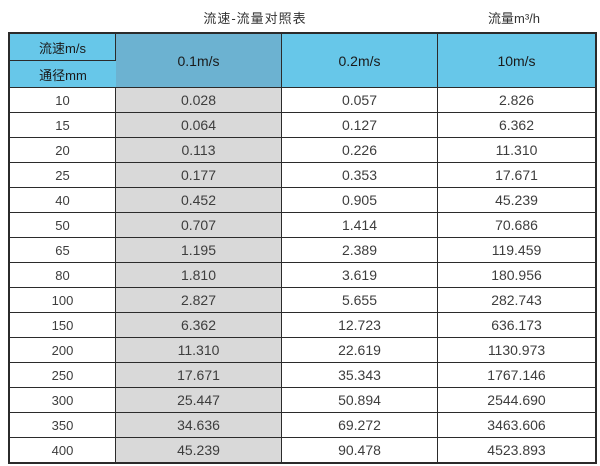 Image resolution: width=600 pixels, height=466 pixels. What do you see at coordinates (360, 275) in the screenshot?
I see `flow-value-cell: 3.619` at bounding box center [360, 275].